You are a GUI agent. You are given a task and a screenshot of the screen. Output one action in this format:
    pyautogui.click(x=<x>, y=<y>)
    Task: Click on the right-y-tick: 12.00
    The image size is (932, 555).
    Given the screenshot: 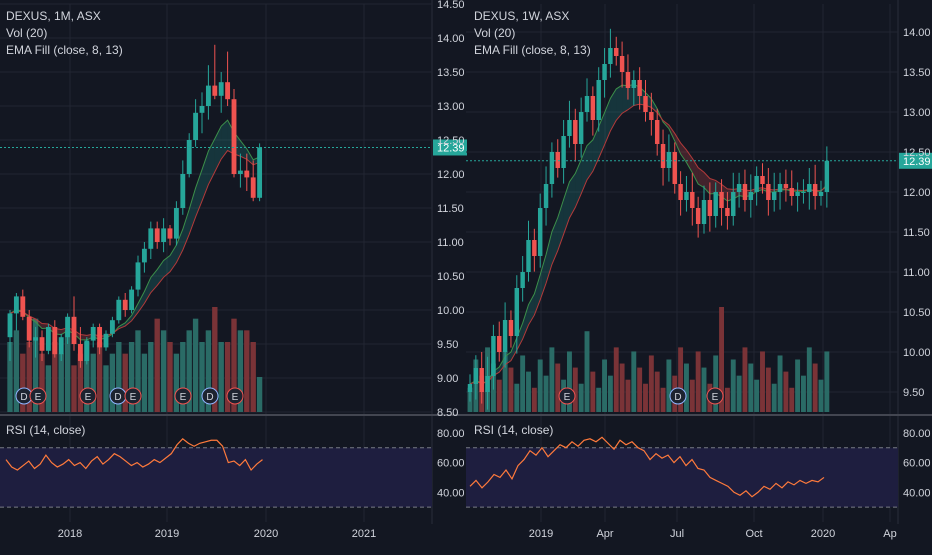 What is the action you would take?
    pyautogui.click(x=917, y=193)
    